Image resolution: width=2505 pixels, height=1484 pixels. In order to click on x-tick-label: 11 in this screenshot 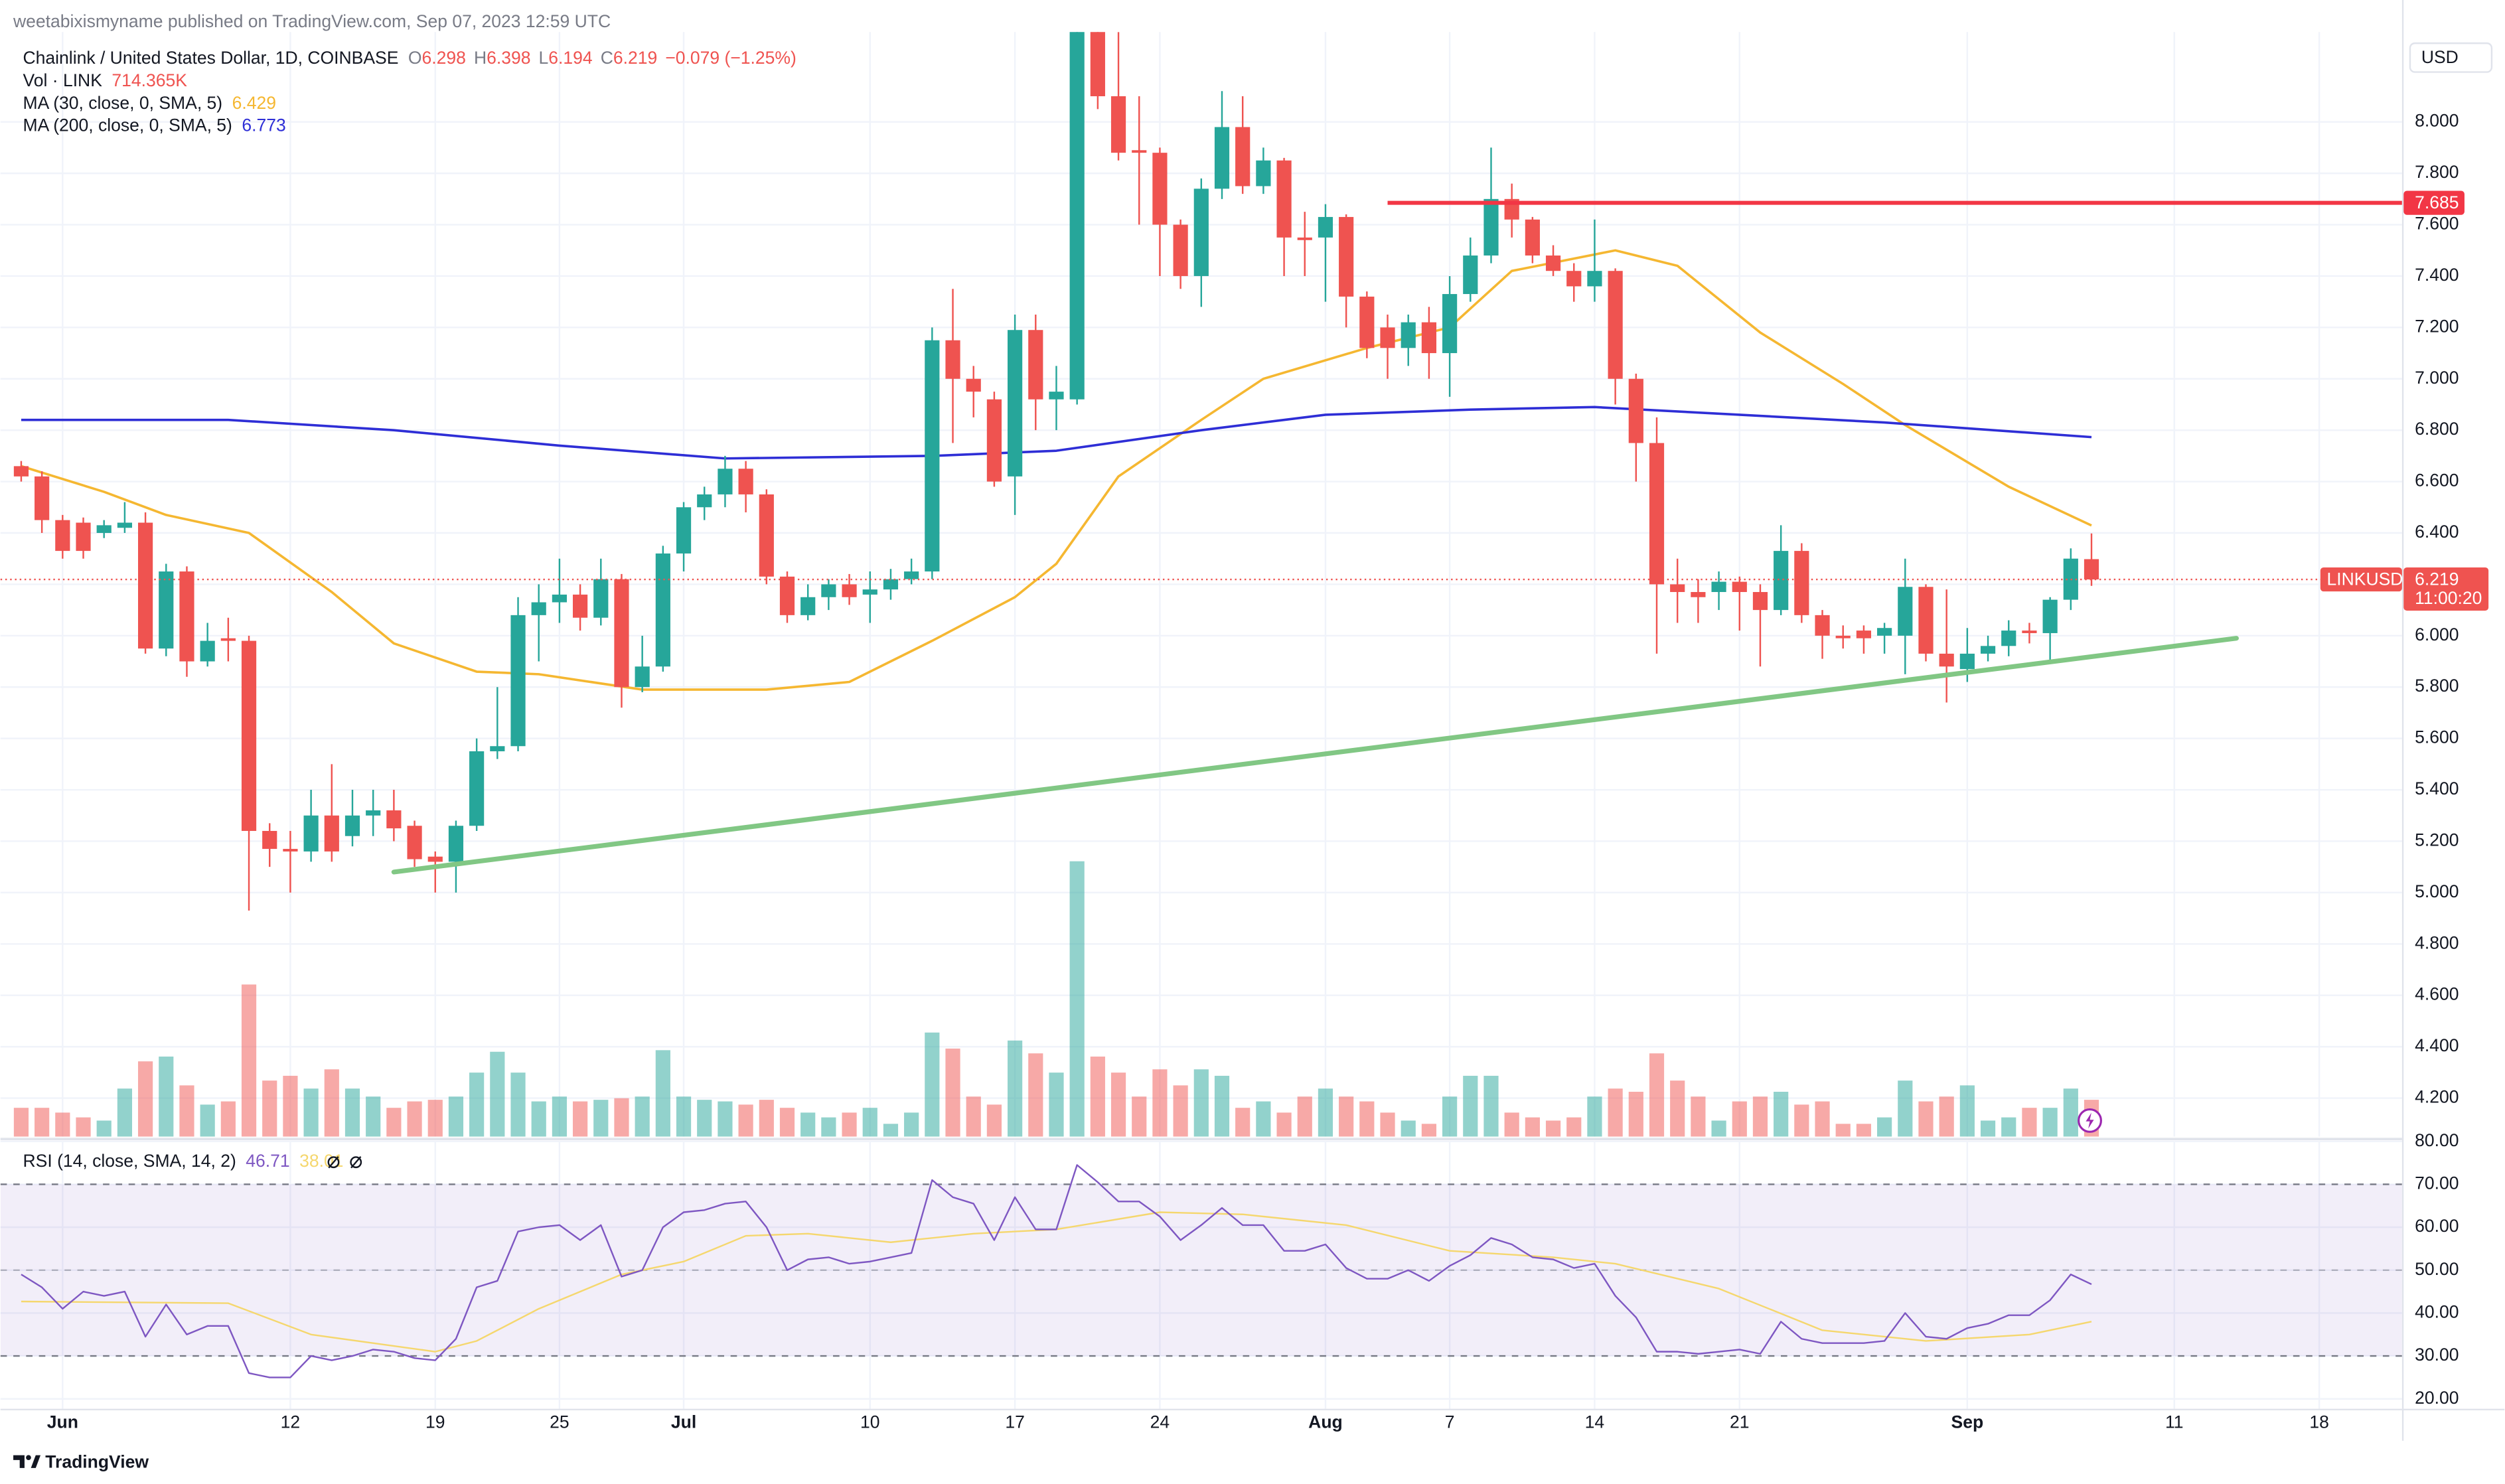, I will do `click(2174, 1422)`.